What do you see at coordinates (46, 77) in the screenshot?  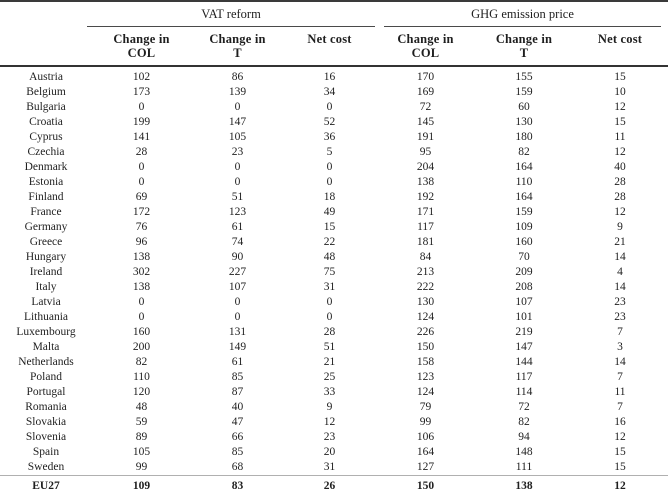 I see `country-cell: Austria` at bounding box center [46, 77].